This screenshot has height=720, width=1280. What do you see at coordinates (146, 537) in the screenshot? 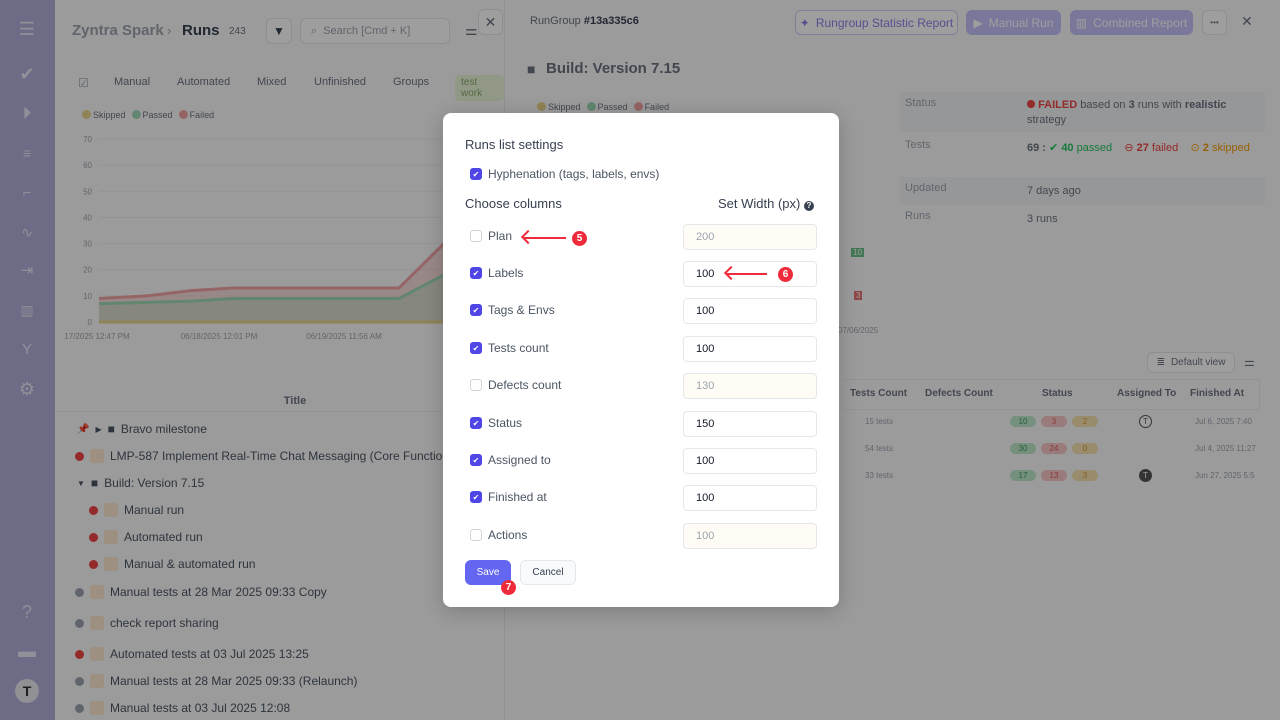
I see `run-row: Automated run` at bounding box center [146, 537].